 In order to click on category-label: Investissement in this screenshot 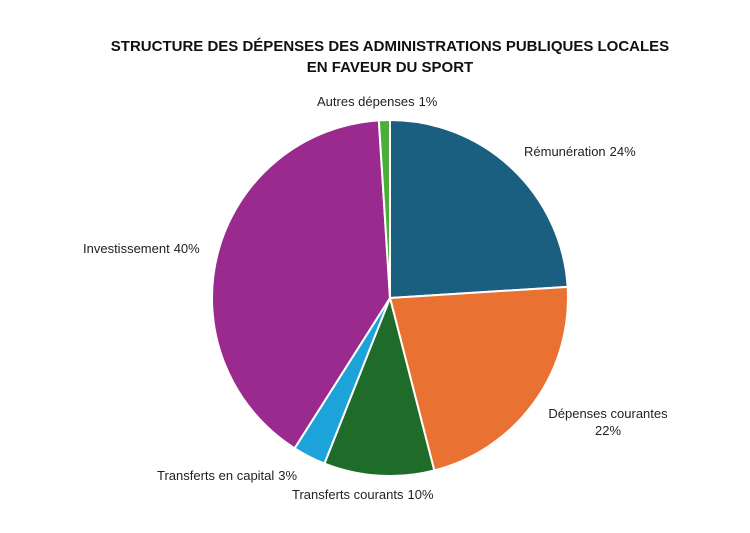, I will do `click(126, 248)`.